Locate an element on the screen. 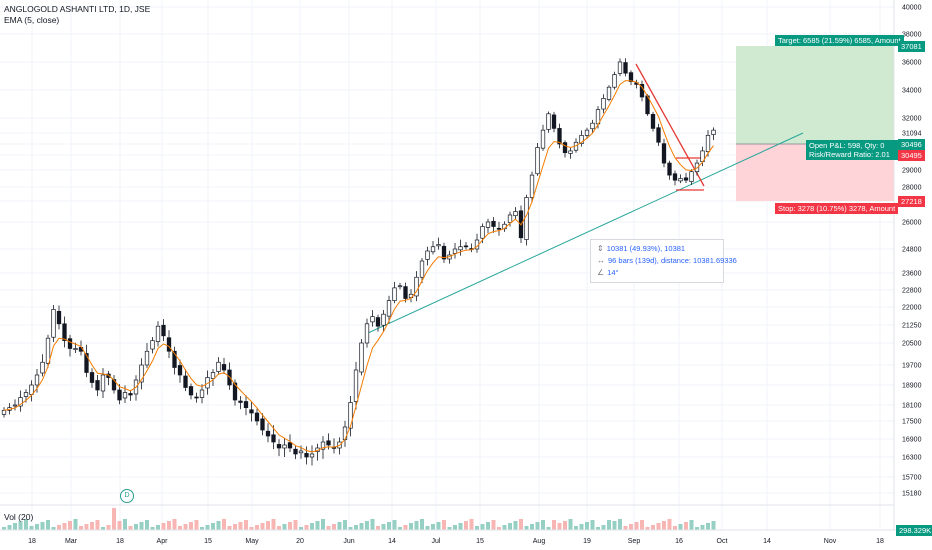 The width and height of the screenshot is (932, 550). time-axis-label: Mar is located at coordinates (71, 541).